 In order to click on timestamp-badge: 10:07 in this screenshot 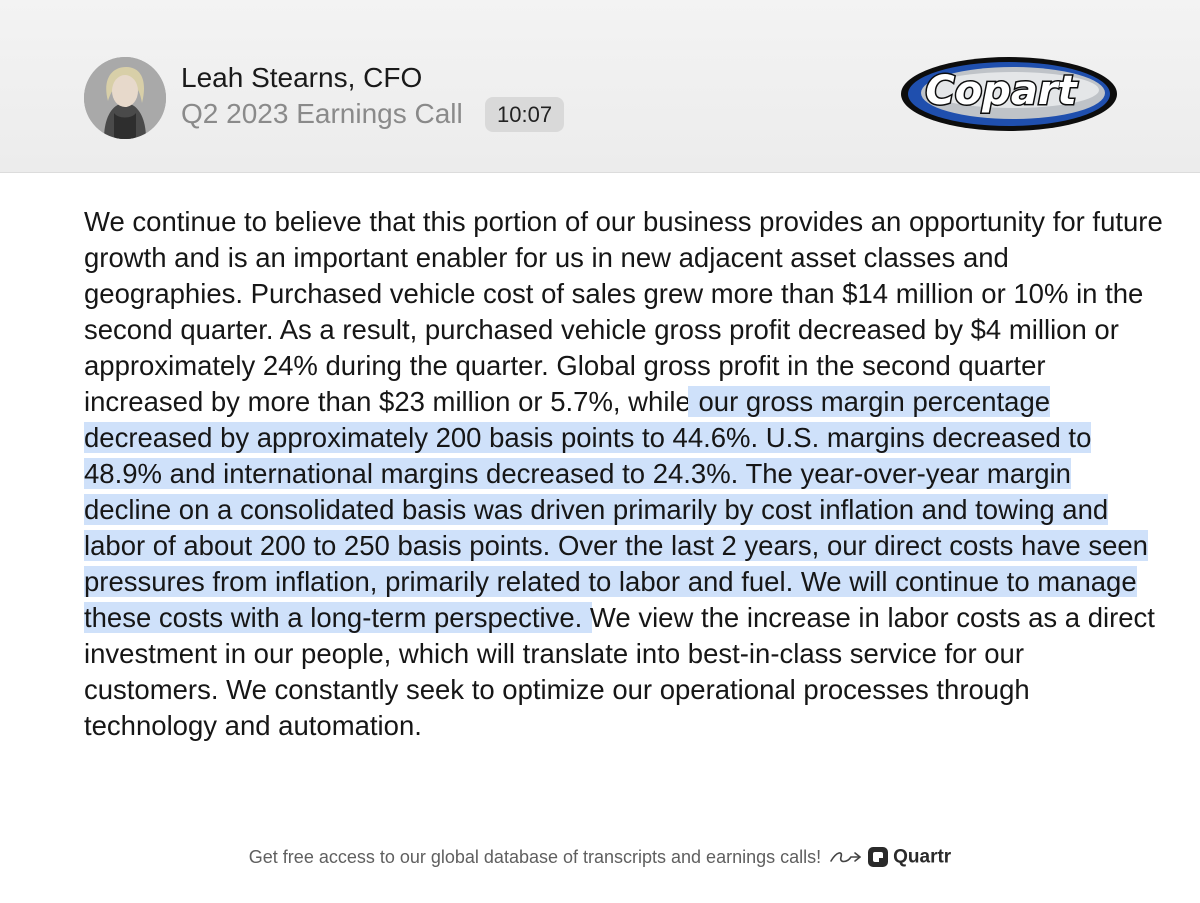, I will do `click(525, 114)`.